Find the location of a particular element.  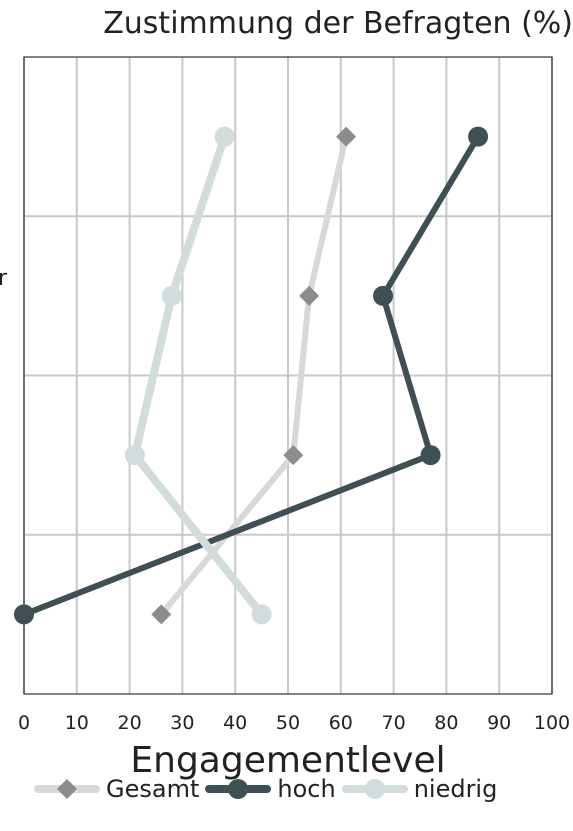

legend-item-niedrig: niedrig is located at coordinates (419, 789).